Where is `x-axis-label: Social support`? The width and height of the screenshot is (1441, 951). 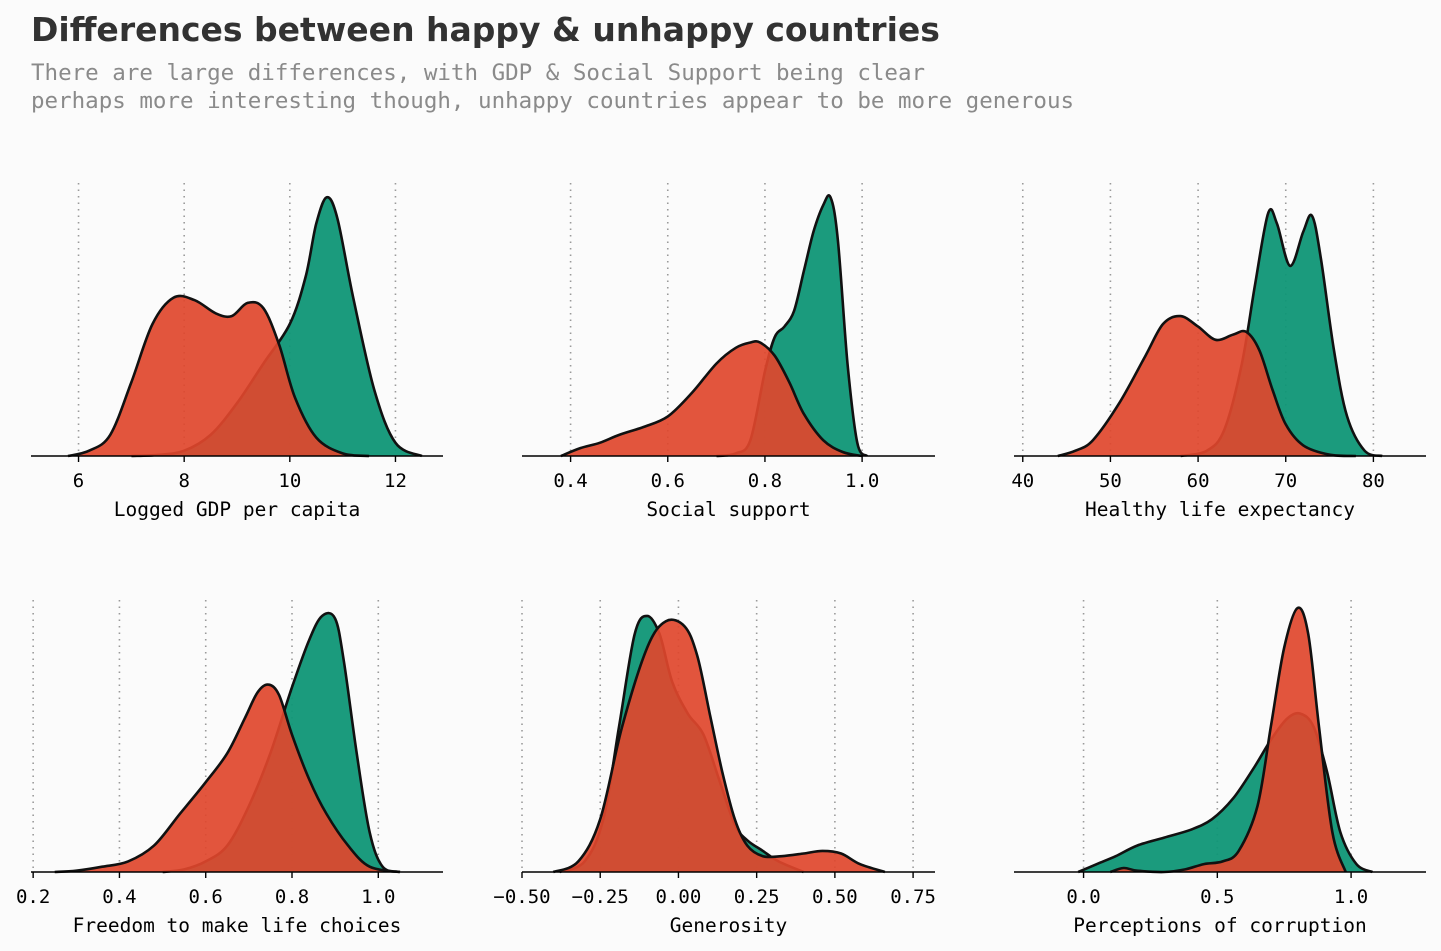
x-axis-label: Social support is located at coordinates (728, 509).